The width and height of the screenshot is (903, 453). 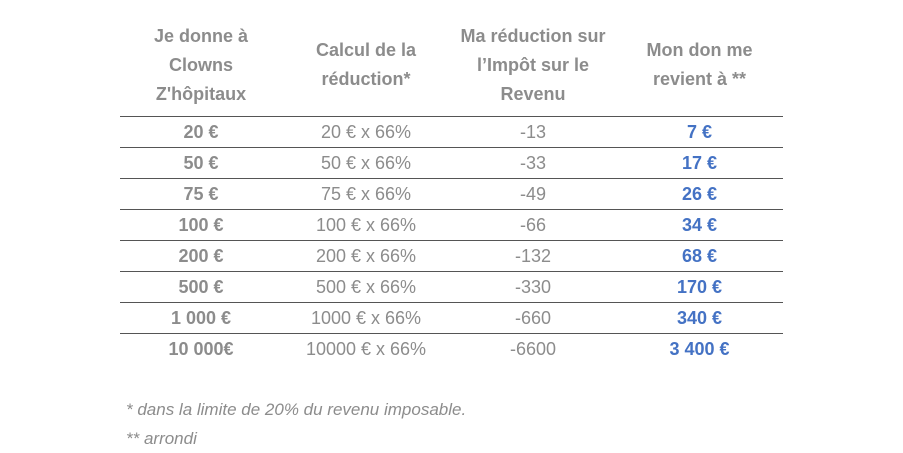 What do you see at coordinates (366, 64) in the screenshot?
I see `header-calcul: Calcul de la réduction*` at bounding box center [366, 64].